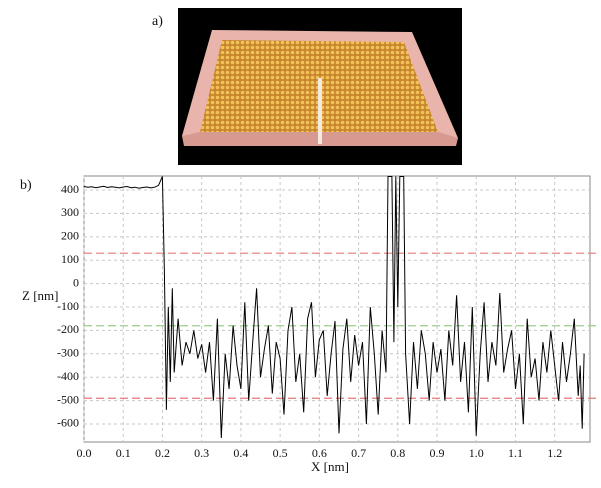 The image size is (601, 488). I want to click on x-tick-label: 0.3, so click(201, 453).